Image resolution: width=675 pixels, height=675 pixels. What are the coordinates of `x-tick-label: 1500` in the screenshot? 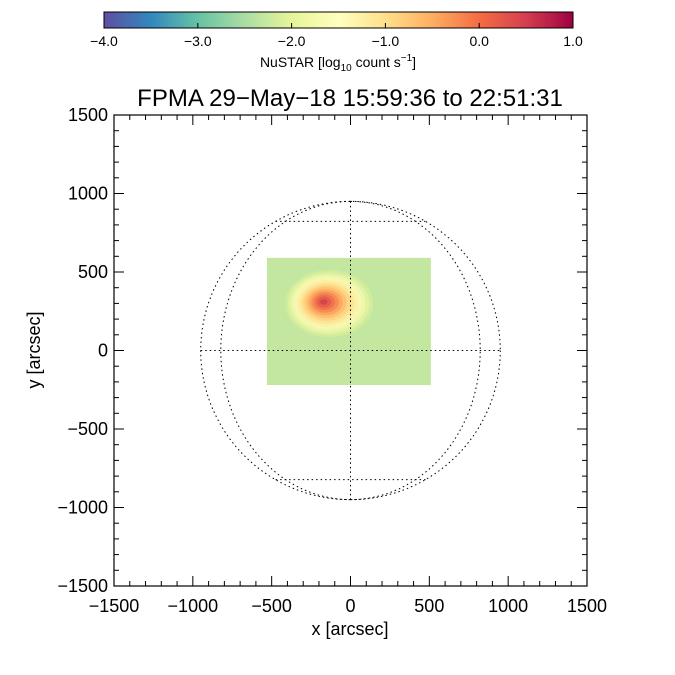 It's located at (587, 606).